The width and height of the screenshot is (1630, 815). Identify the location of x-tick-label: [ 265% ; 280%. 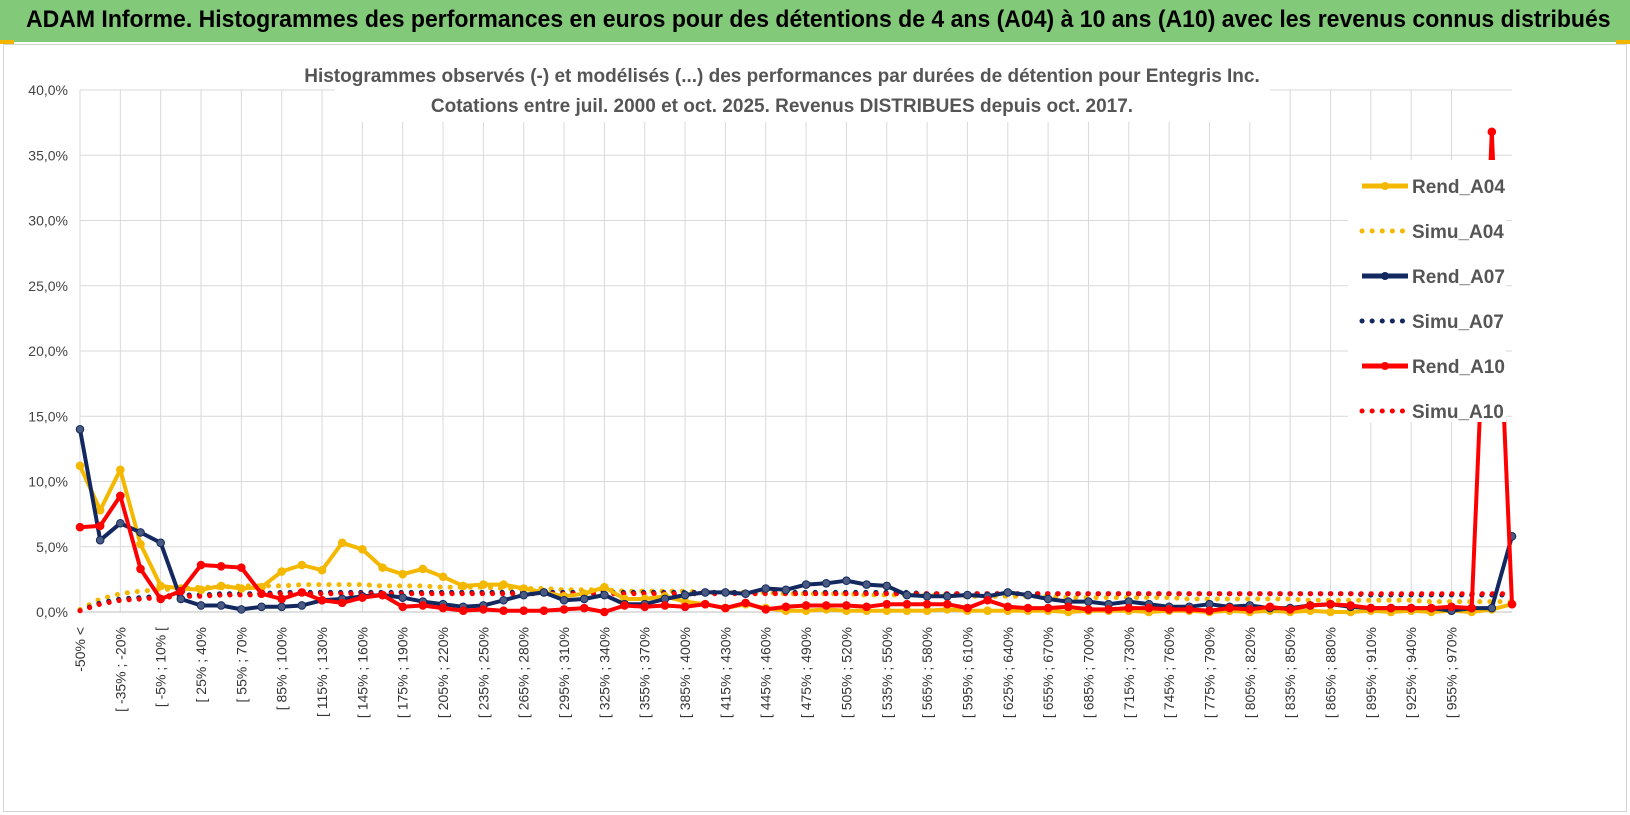
(524, 672).